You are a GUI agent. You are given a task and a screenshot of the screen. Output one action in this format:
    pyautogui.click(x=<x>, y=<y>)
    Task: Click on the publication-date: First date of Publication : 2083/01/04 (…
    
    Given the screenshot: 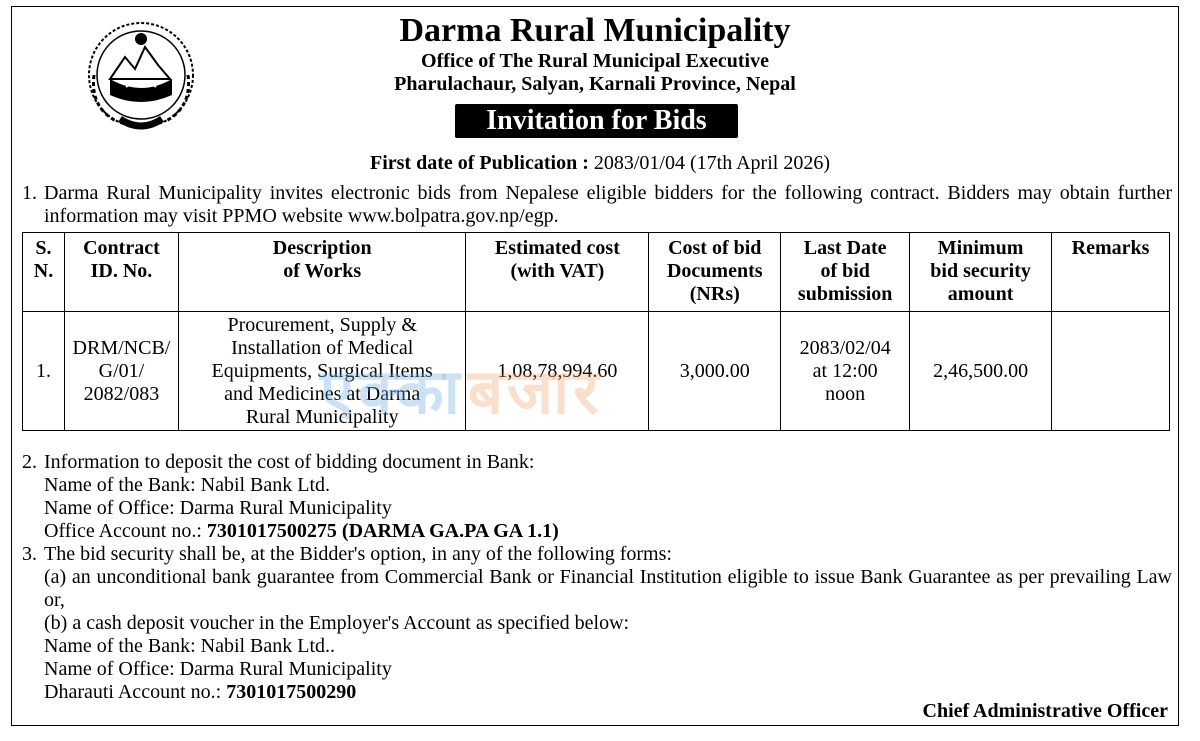 What is the action you would take?
    pyautogui.click(x=600, y=163)
    